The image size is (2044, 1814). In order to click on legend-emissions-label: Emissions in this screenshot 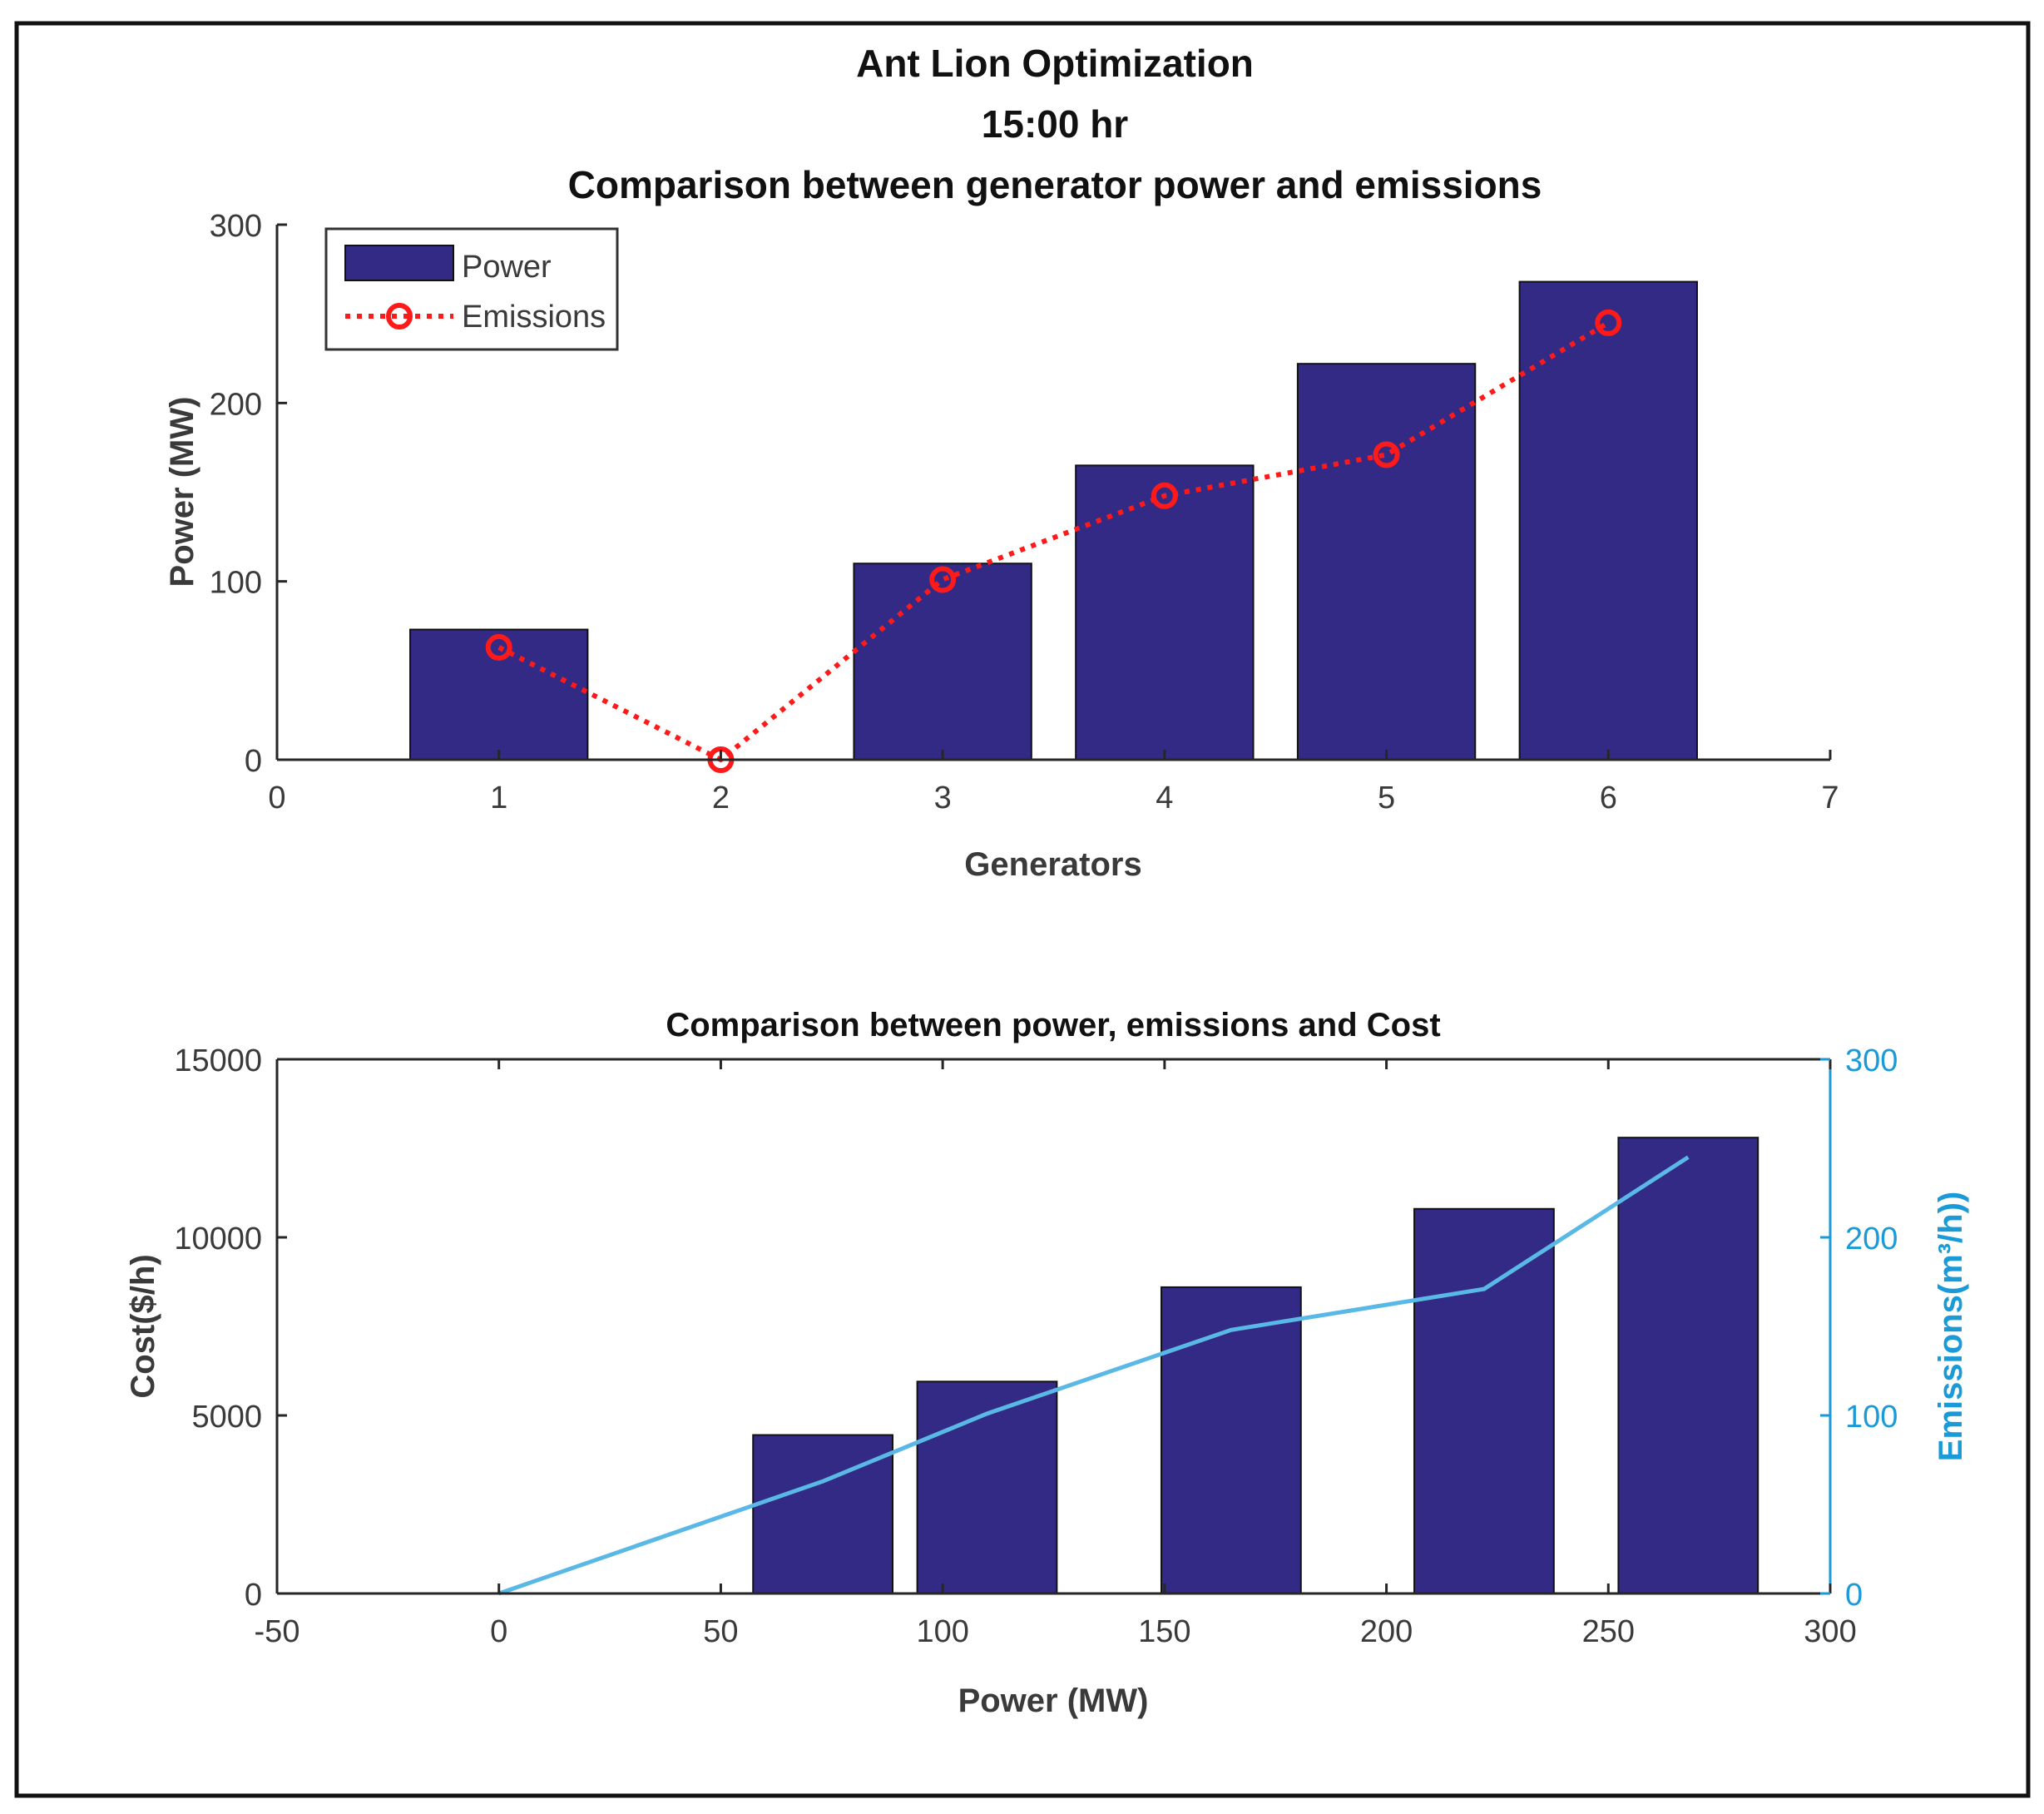, I will do `click(534, 317)`.